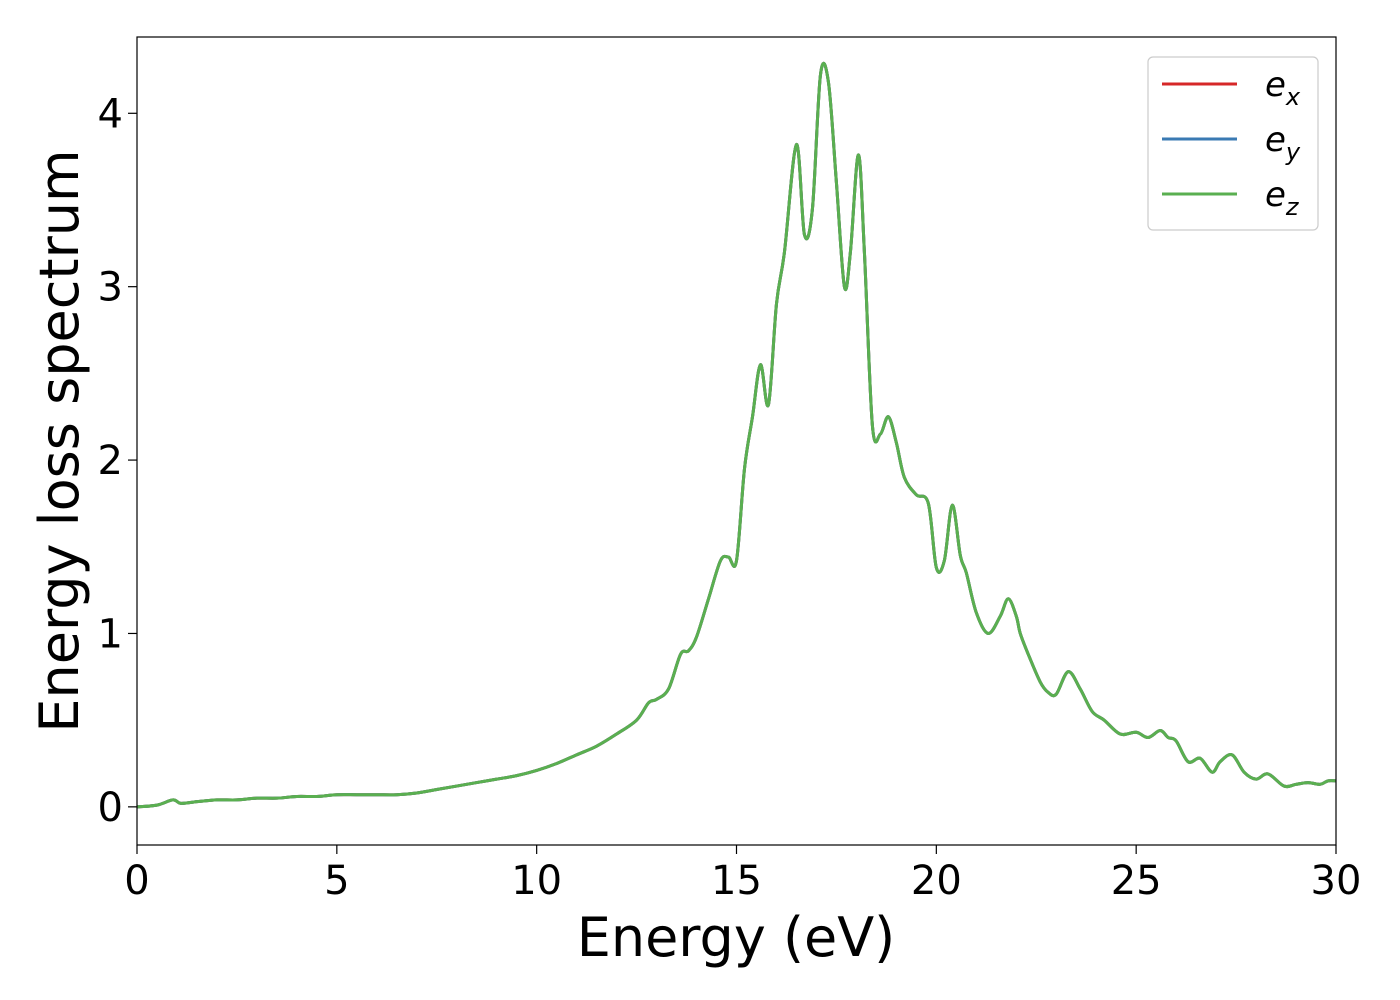 This screenshot has height=1000, width=1400. I want to click on x-axis-title: Energy (eV), so click(736, 937).